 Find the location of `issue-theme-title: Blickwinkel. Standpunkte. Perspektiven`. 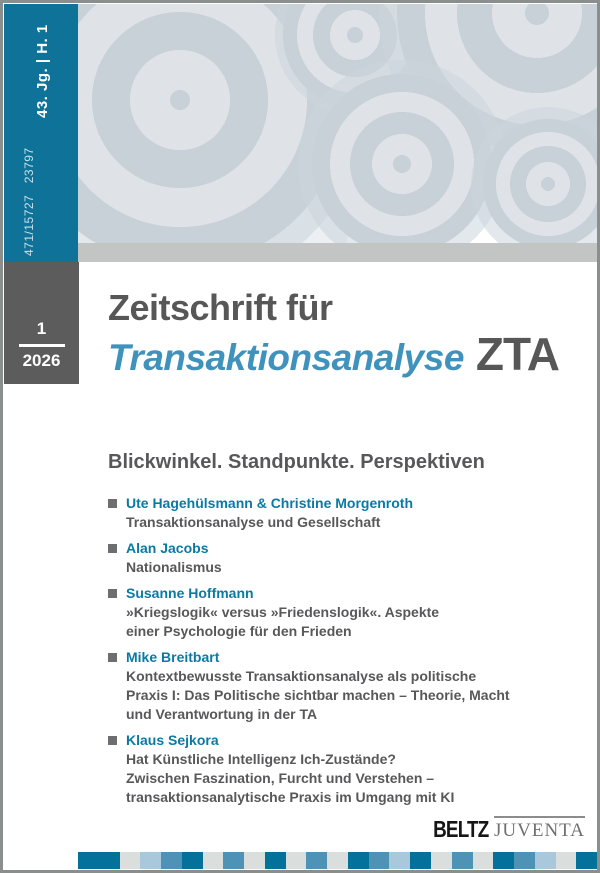

issue-theme-title: Blickwinkel. Standpunkte. Perspektiven is located at coordinates (296, 462).